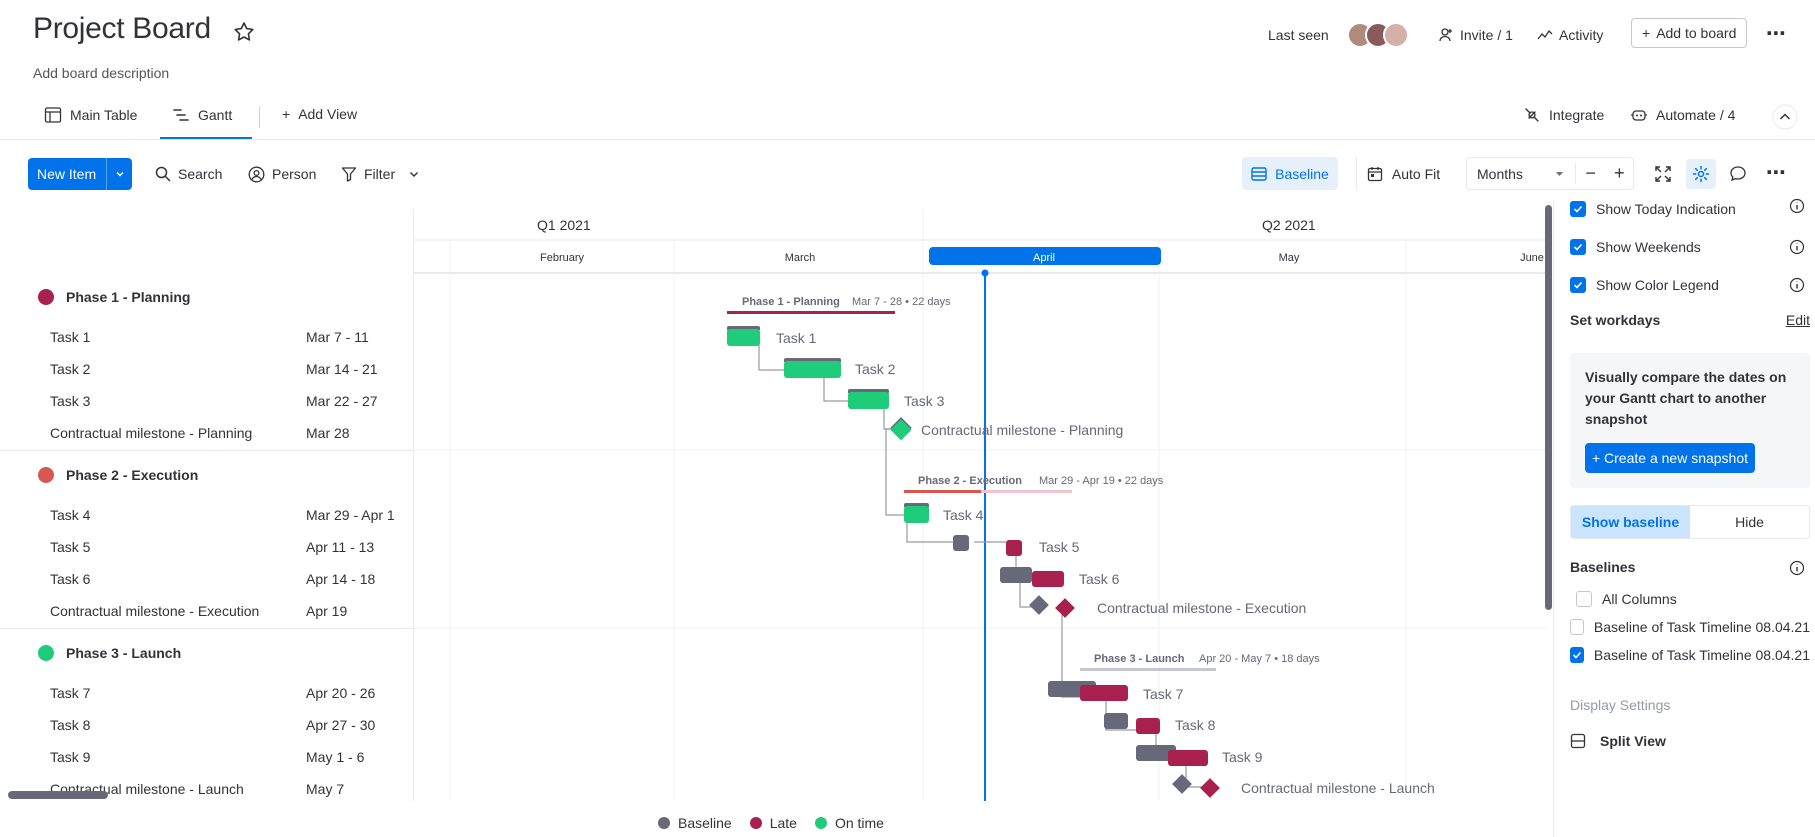 Image resolution: width=1815 pixels, height=837 pixels. Describe the element at coordinates (202, 115) in the screenshot. I see `tab-gantt: Gantt` at that location.